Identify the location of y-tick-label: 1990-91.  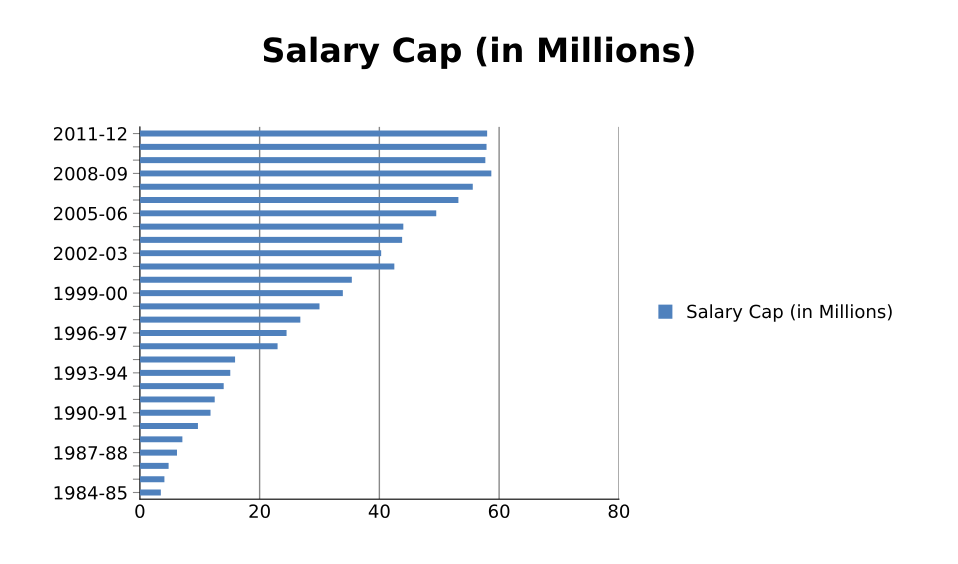
(90, 413).